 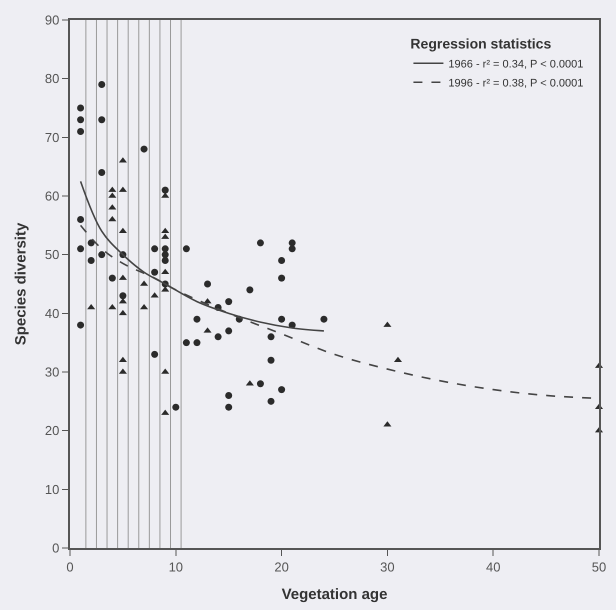 I want to click on y-tick-label: 90, so click(x=52, y=20).